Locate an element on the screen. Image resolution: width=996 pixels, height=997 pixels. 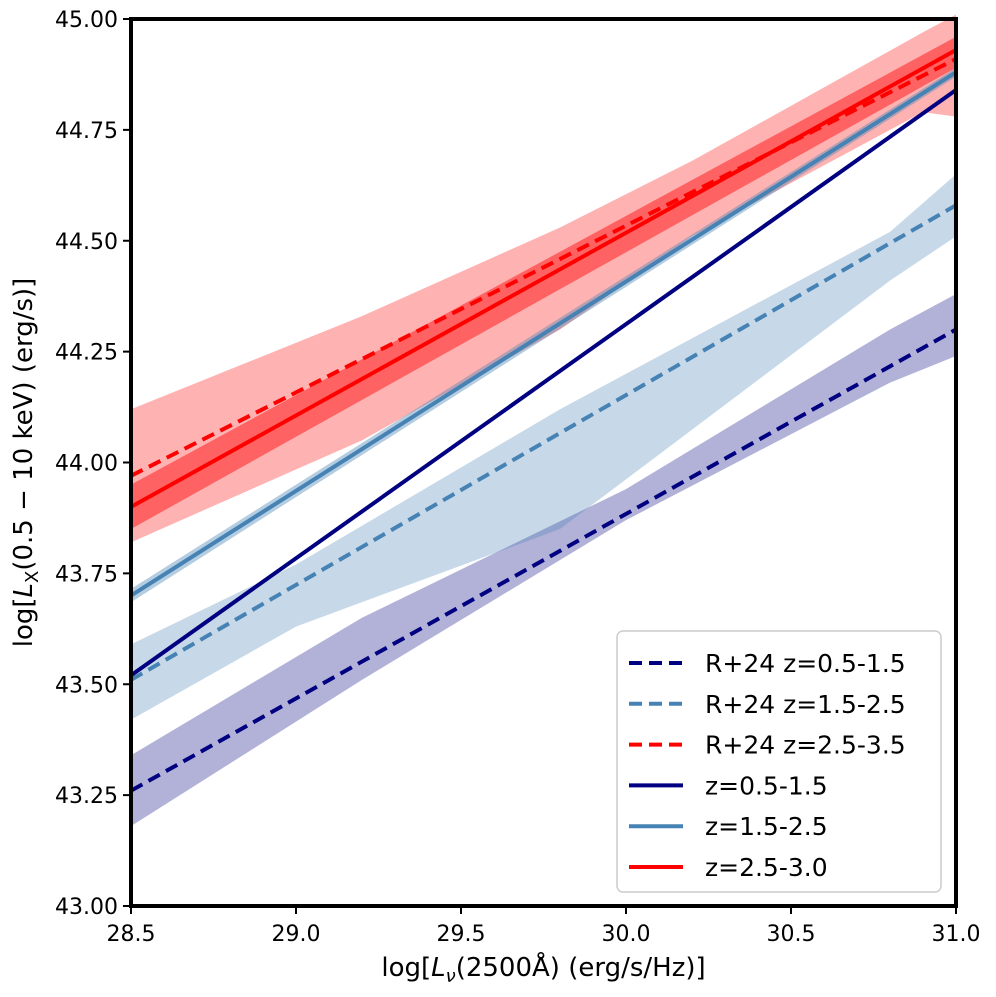
y-tick-label: 44.50 is located at coordinates (86, 242).